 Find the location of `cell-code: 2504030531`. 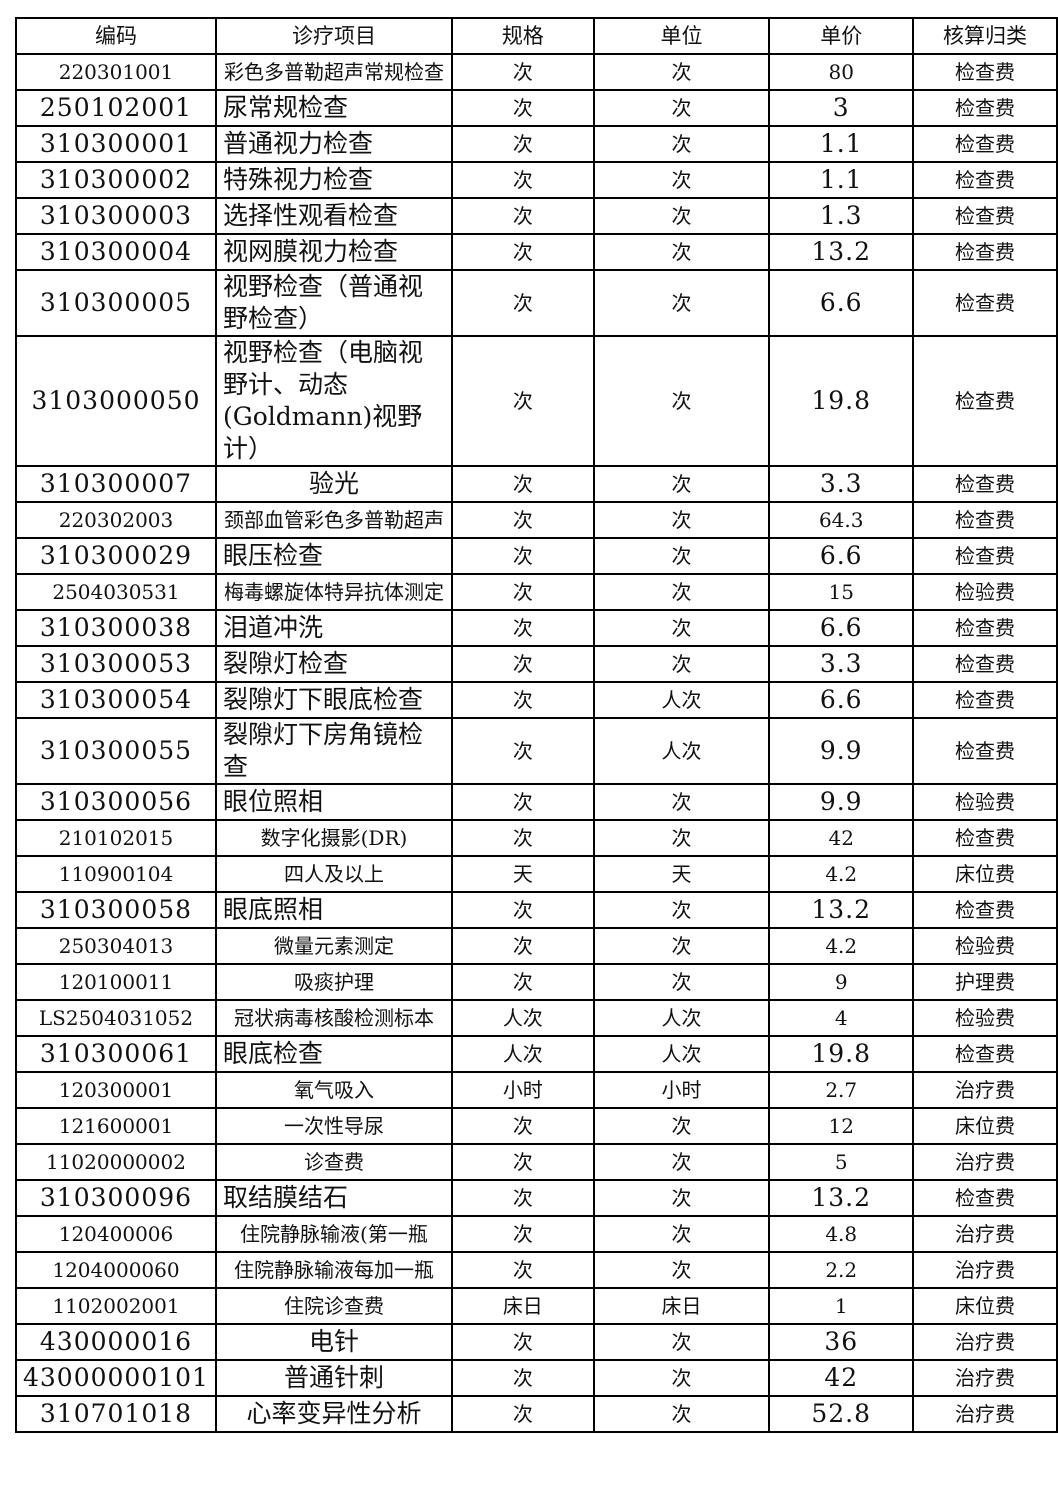

cell-code: 2504030531 is located at coordinates (116, 592).